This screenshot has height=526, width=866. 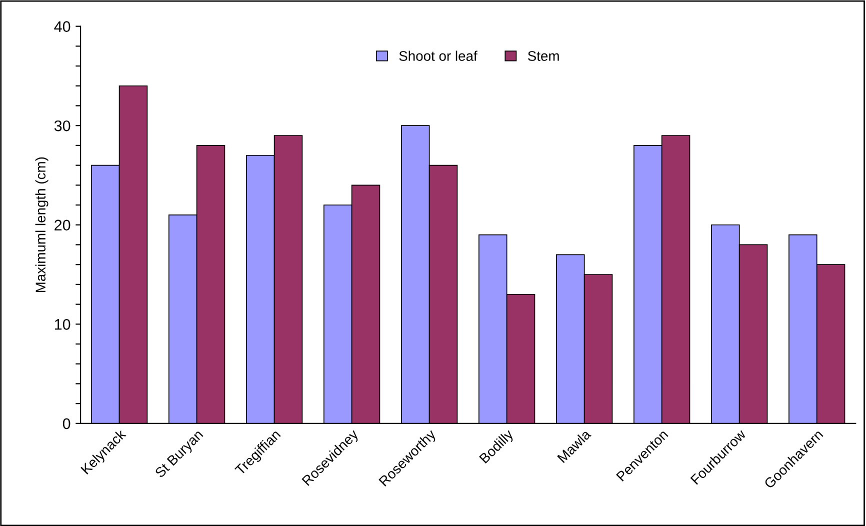 I want to click on y-tick-label: 40, so click(x=62, y=26).